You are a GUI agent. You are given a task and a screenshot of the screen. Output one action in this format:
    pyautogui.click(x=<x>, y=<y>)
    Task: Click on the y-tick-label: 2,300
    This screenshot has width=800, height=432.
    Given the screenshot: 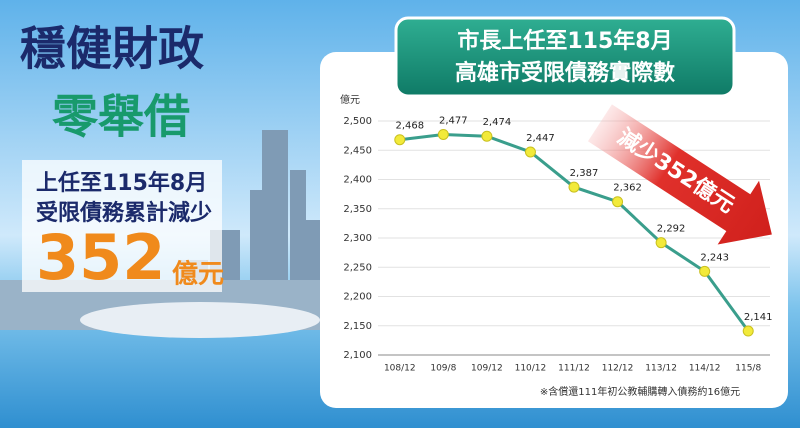 What is the action you would take?
    pyautogui.click(x=357, y=238)
    